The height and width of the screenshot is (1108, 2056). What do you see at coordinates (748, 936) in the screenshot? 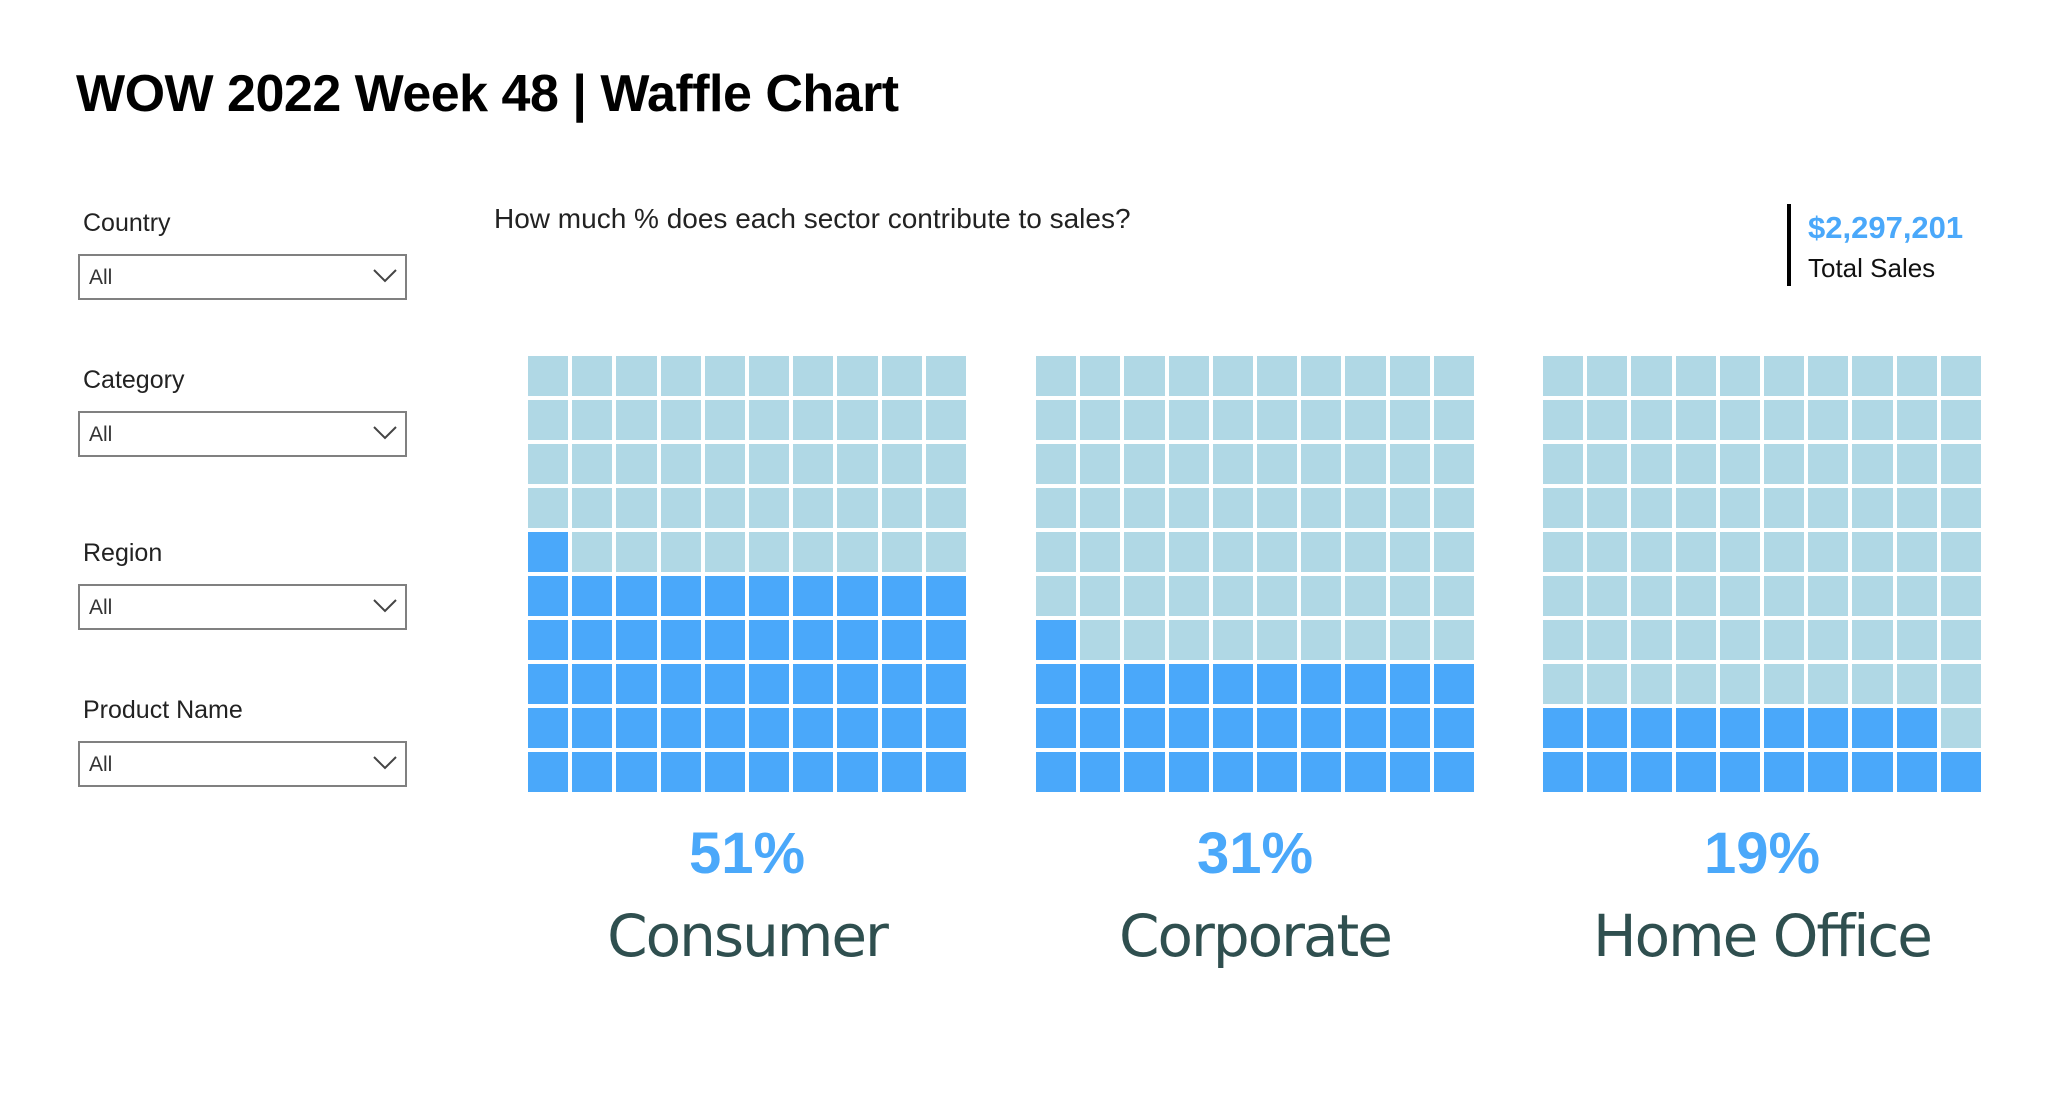
I see `segment-label: Consumer` at bounding box center [748, 936].